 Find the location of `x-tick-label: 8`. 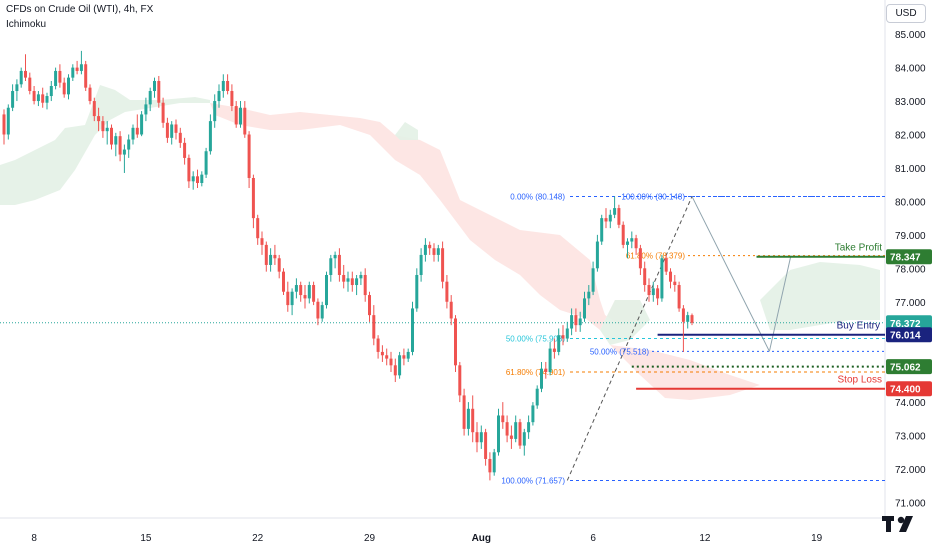

x-tick-label: 8 is located at coordinates (34, 538).